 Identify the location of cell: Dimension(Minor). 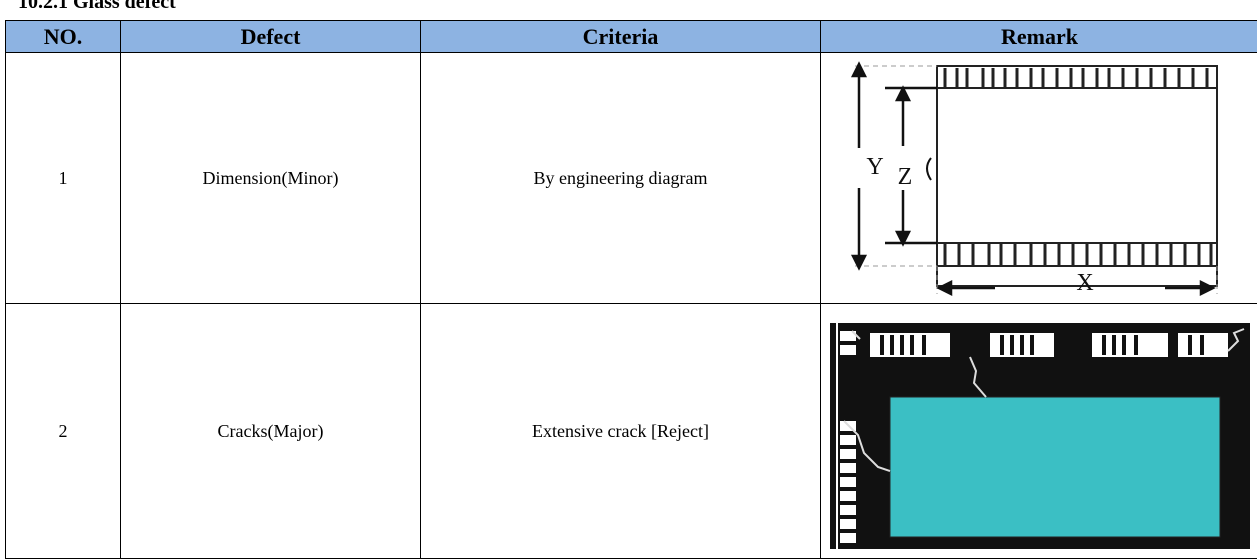
(271, 178).